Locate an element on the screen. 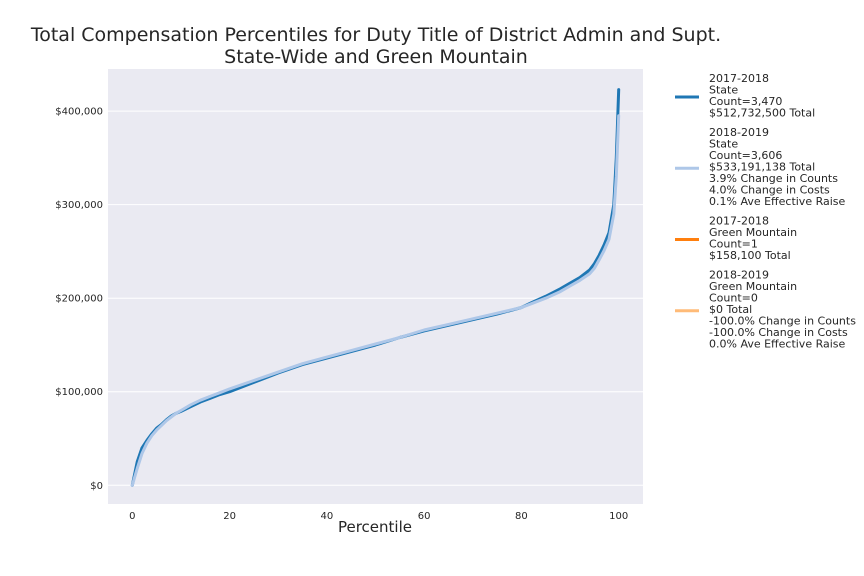  legend-text-0-3: $512,732,500 Total is located at coordinates (762, 113).